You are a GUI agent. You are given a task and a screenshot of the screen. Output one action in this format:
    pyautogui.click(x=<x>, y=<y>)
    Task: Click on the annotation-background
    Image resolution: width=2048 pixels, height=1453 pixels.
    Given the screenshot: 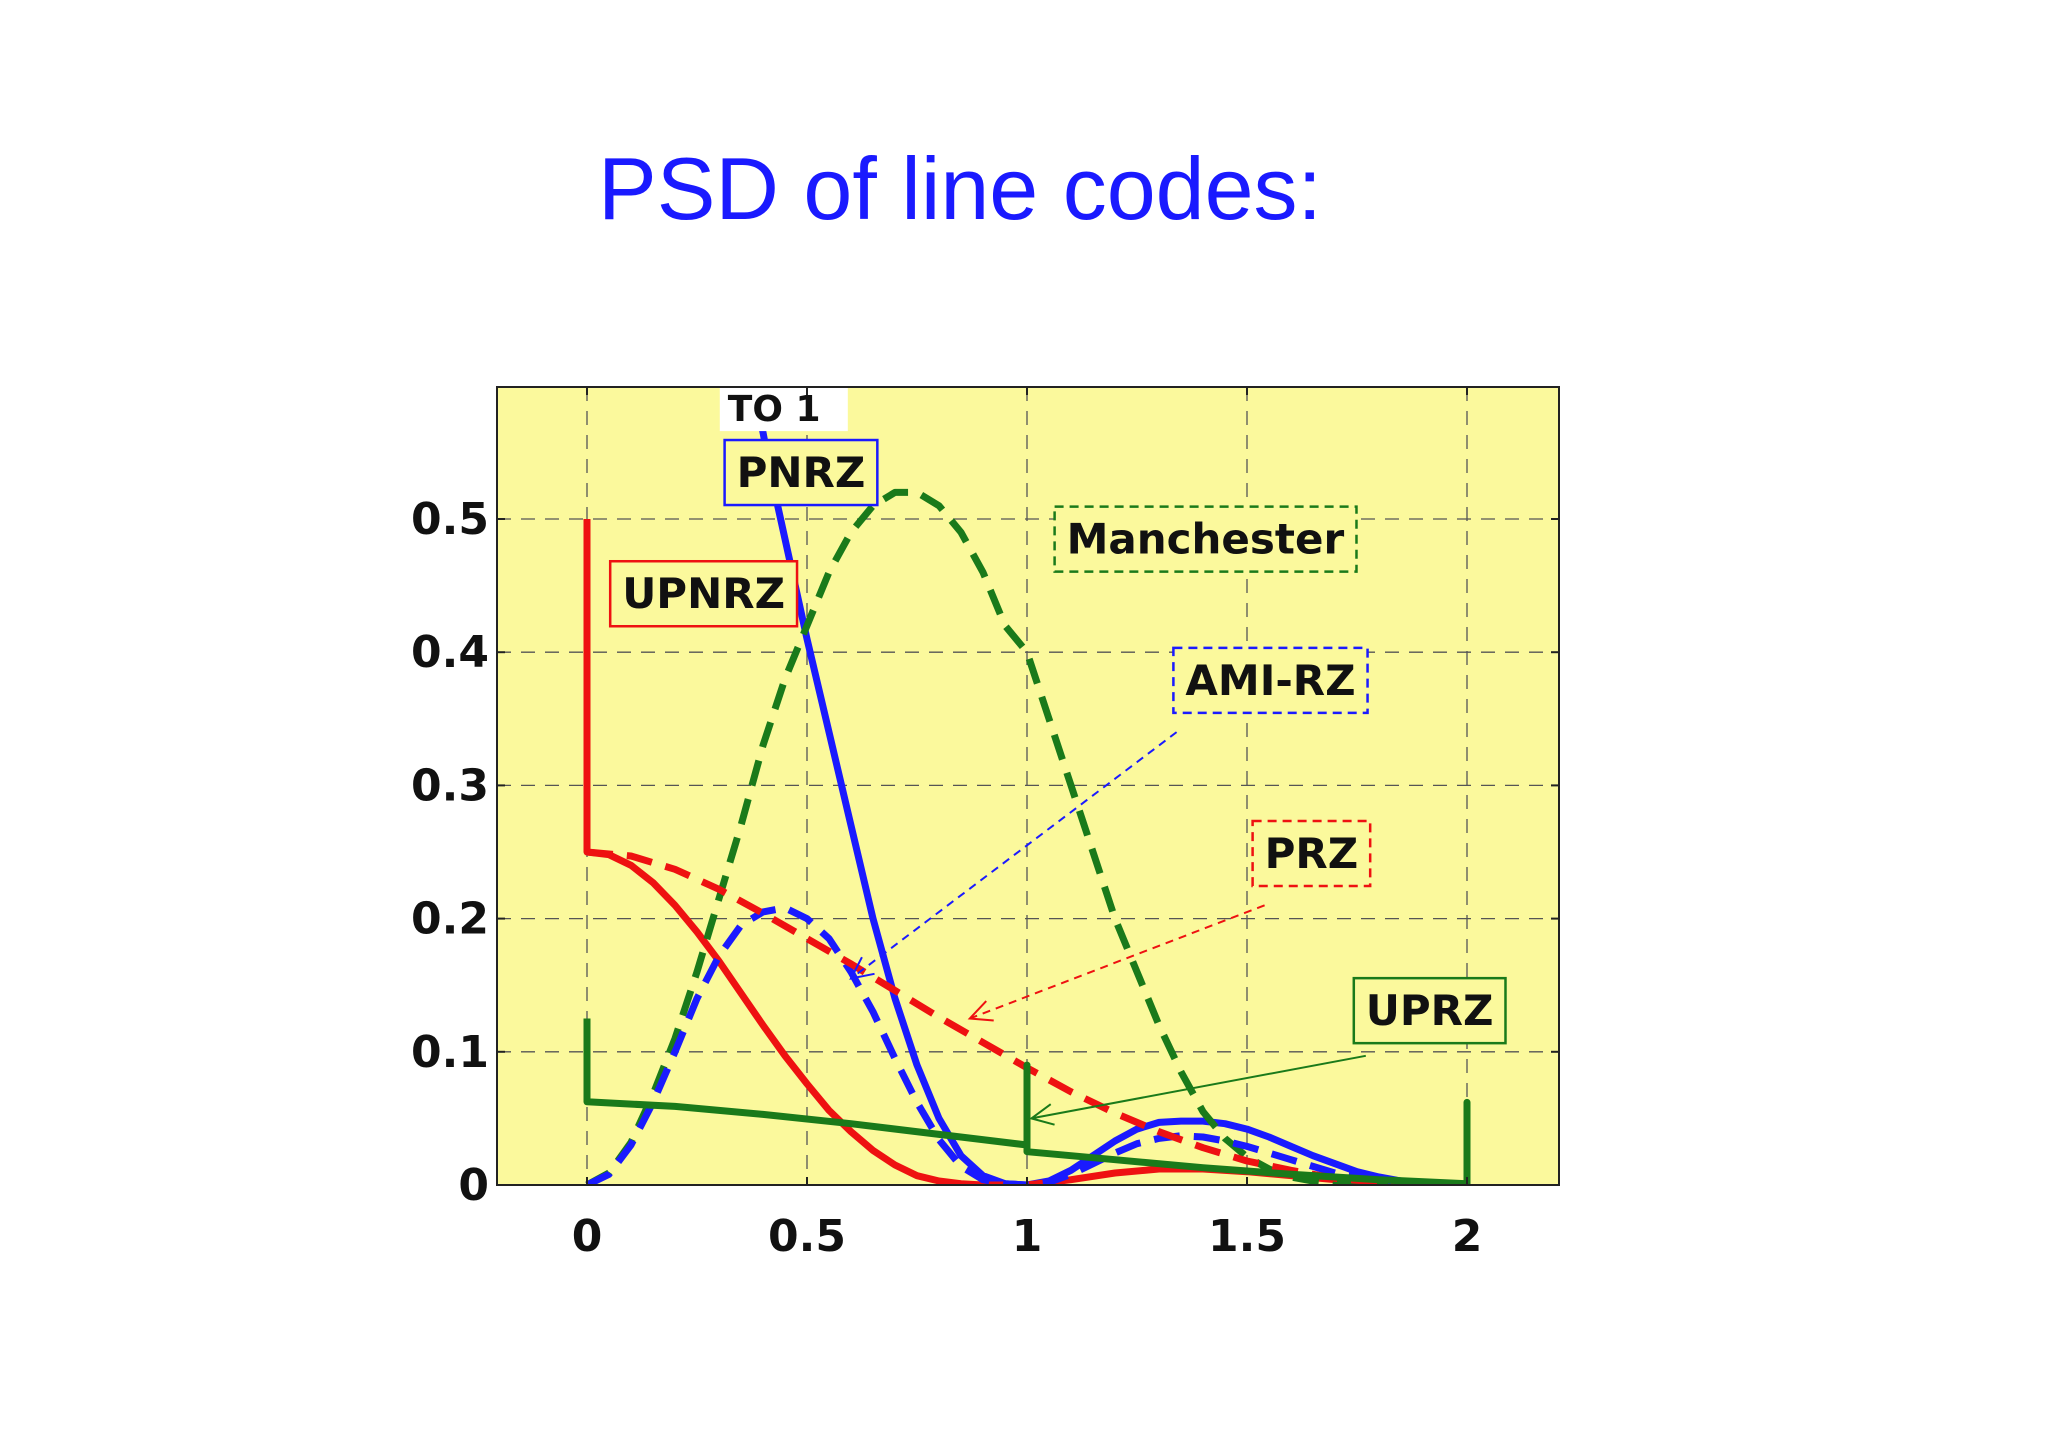 What is the action you would take?
    pyautogui.click(x=783, y=407)
    